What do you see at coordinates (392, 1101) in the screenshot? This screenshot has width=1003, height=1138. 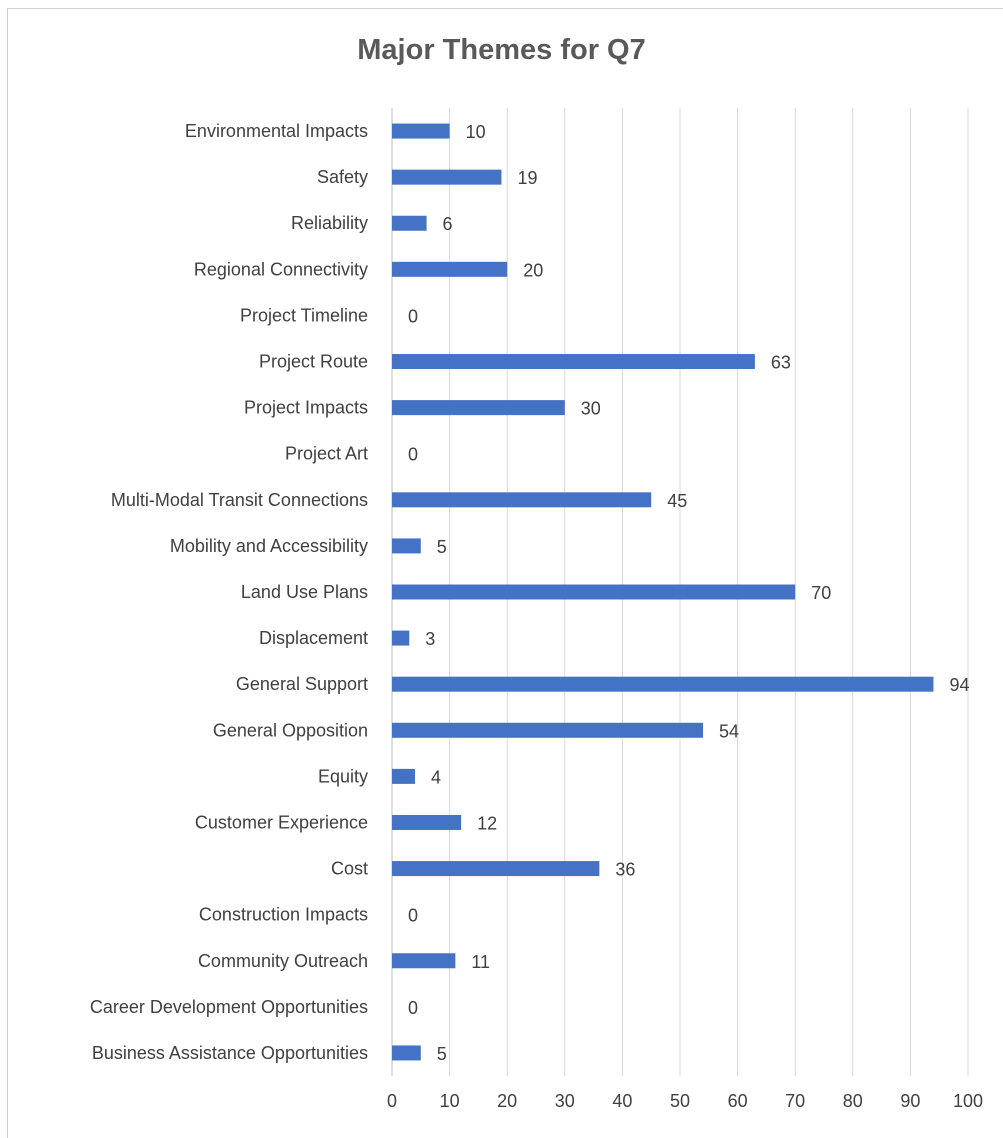 I see `x-tick-label: 0` at bounding box center [392, 1101].